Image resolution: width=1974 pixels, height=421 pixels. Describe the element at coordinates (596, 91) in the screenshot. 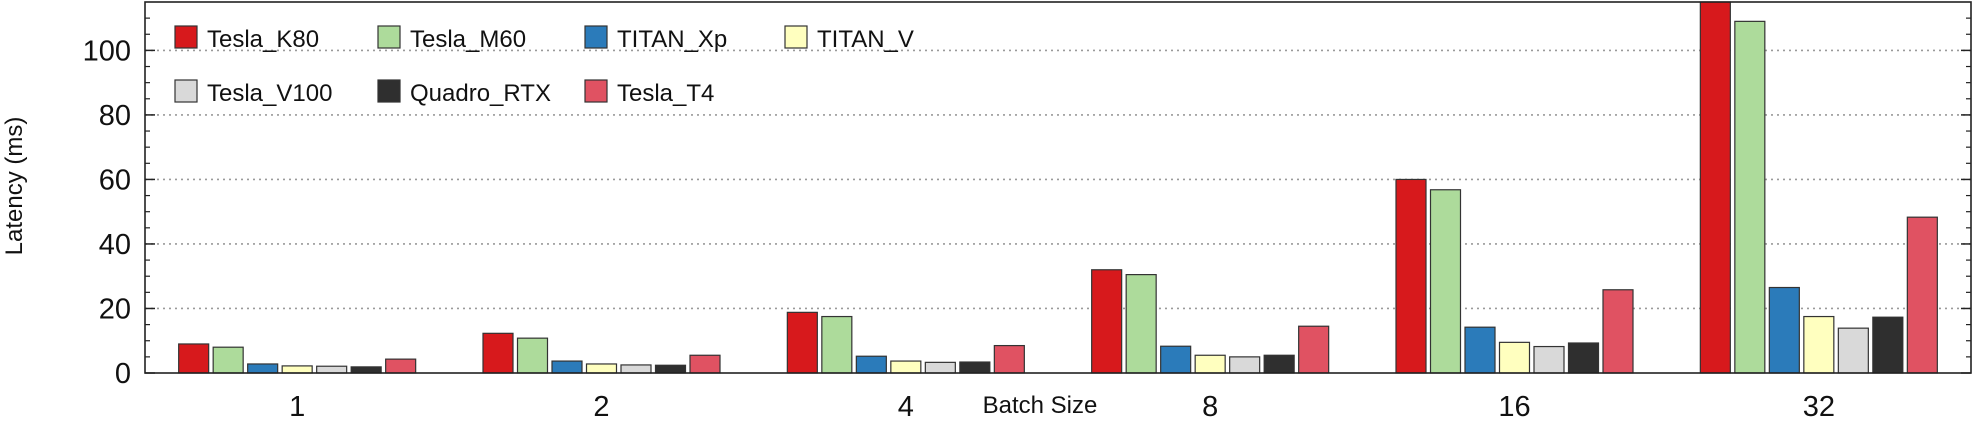

I see `legend-swatch-Tesla_T4` at that location.